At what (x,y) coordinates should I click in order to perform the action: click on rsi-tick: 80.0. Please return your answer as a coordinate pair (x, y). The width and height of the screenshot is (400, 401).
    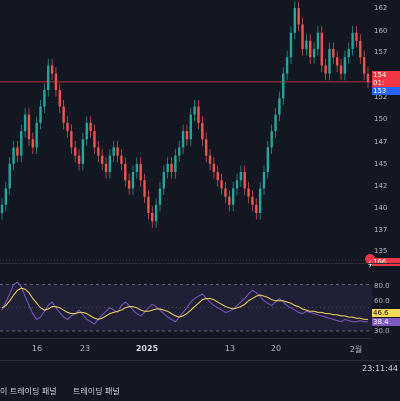
    Looking at the image, I should click on (382, 286).